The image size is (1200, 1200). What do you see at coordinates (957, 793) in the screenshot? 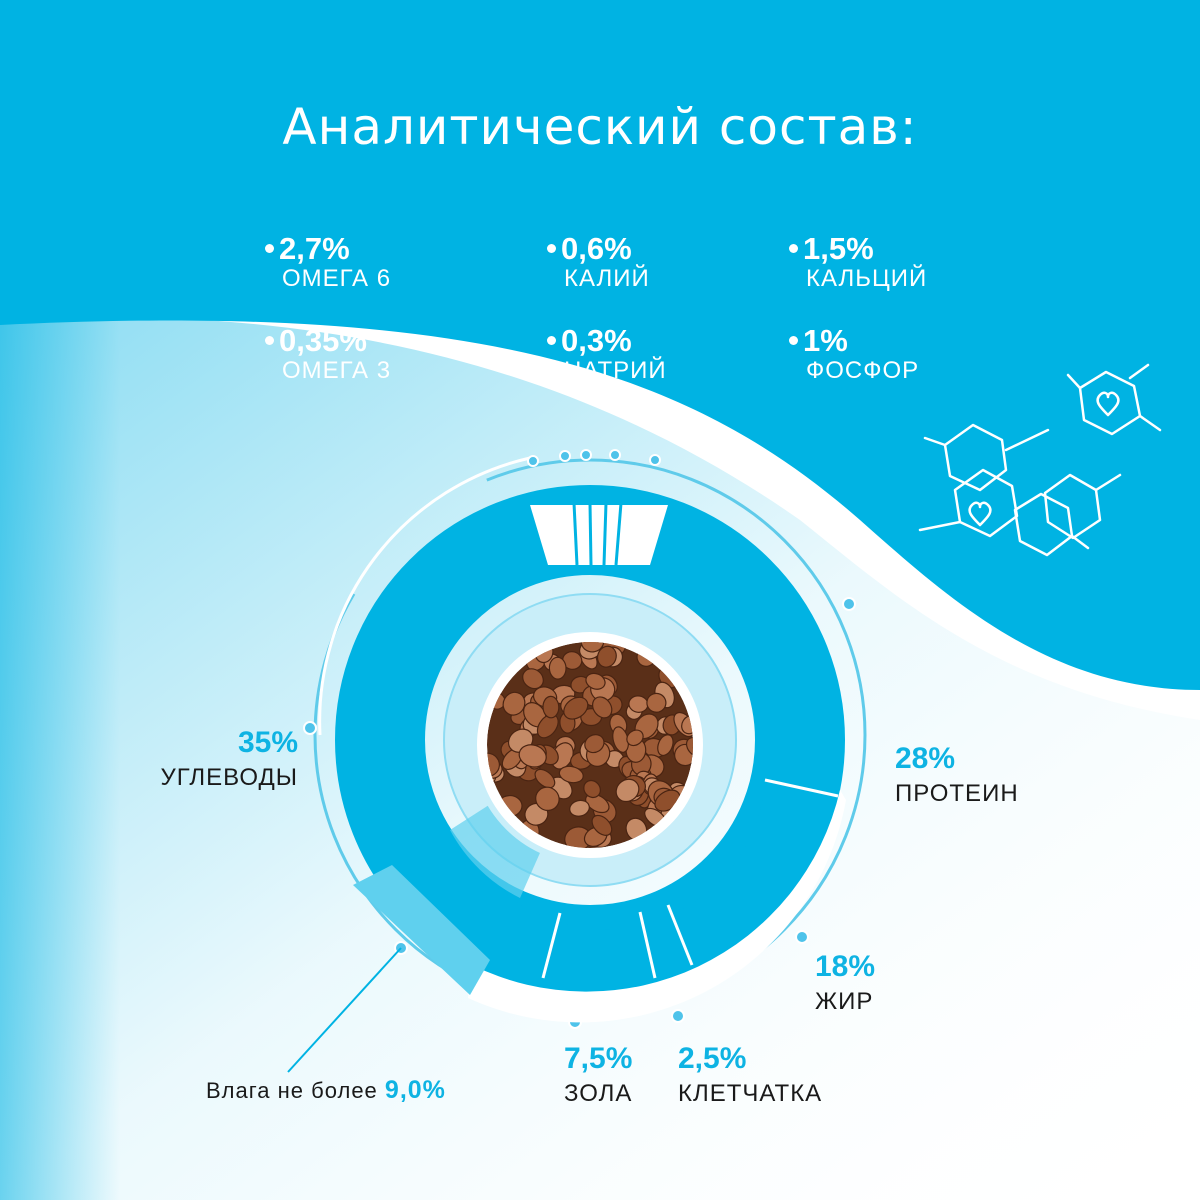
I see `component-label: ПРОТЕИН` at bounding box center [957, 793].